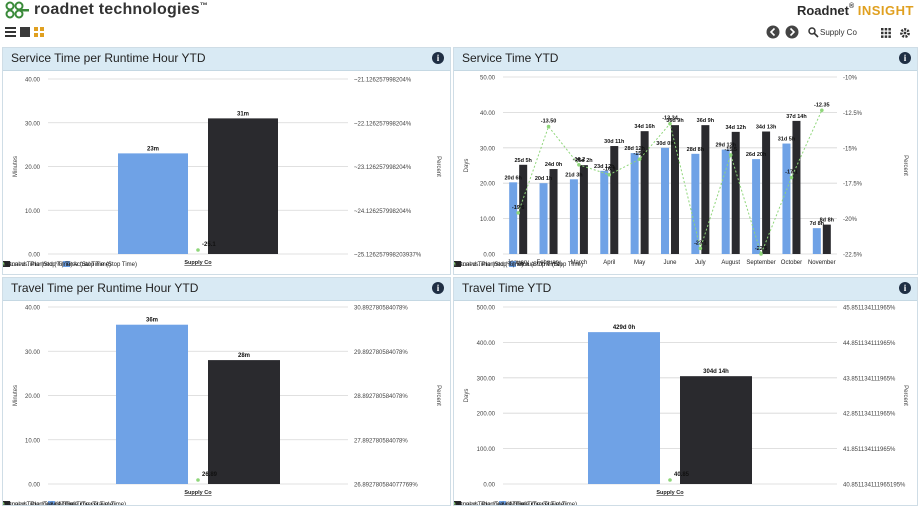  Describe the element at coordinates (644, 127) in the screenshot. I see `data-label-planned: 34d 16h` at that location.